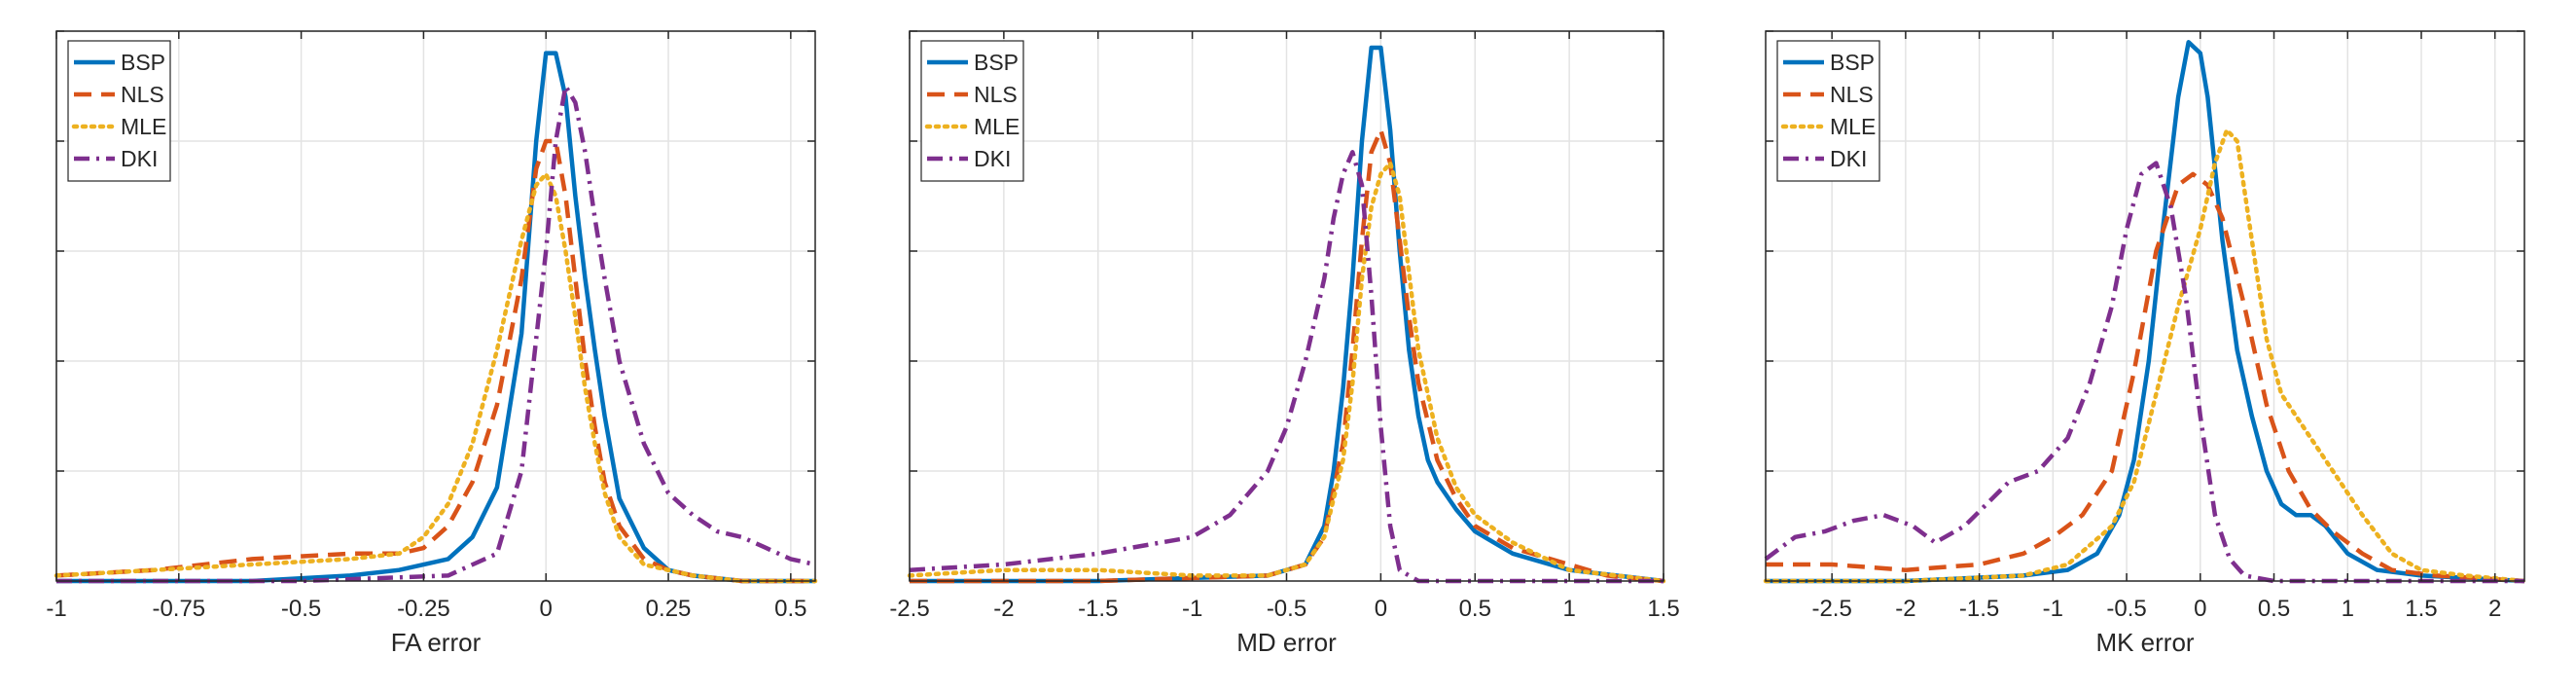  Describe the element at coordinates (1828, 111) in the screenshot. I see `mk-legend: BSP NLS MLE DKI` at that location.